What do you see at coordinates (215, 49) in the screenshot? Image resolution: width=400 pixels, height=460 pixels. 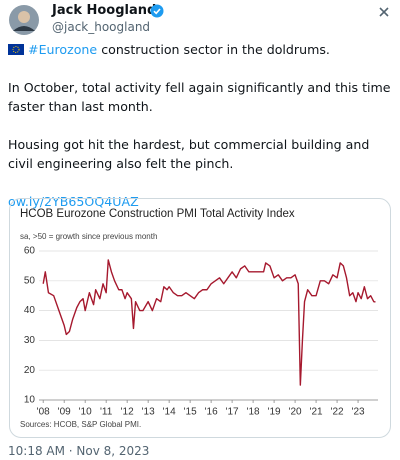 I see `text: construction sector in the doldrums.` at bounding box center [215, 49].